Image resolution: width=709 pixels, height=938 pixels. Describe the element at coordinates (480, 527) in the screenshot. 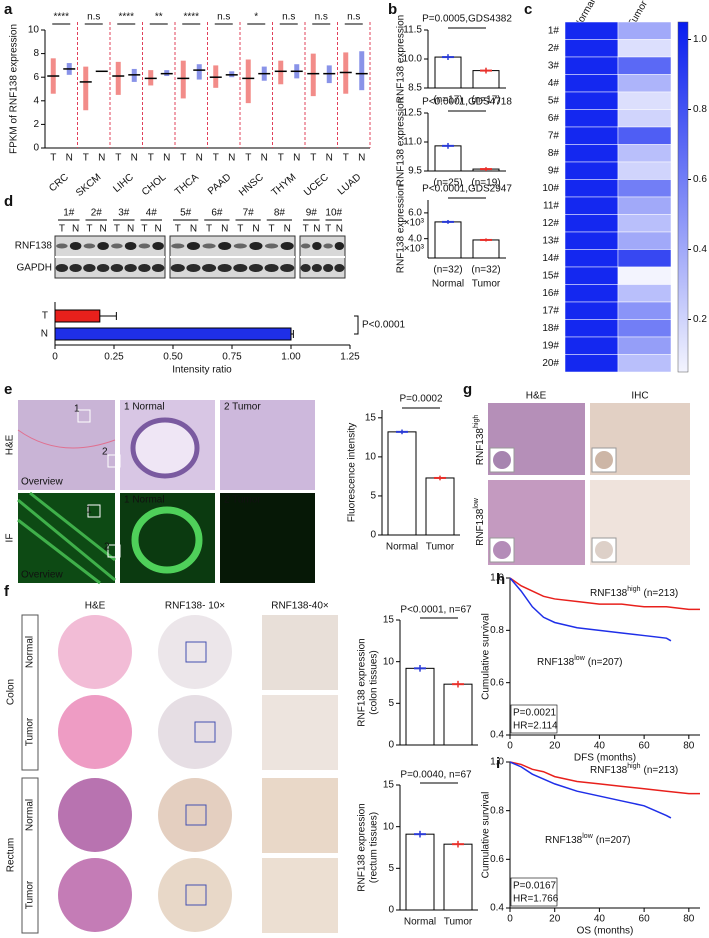

I see `row-label-base: RNF138` at that location.